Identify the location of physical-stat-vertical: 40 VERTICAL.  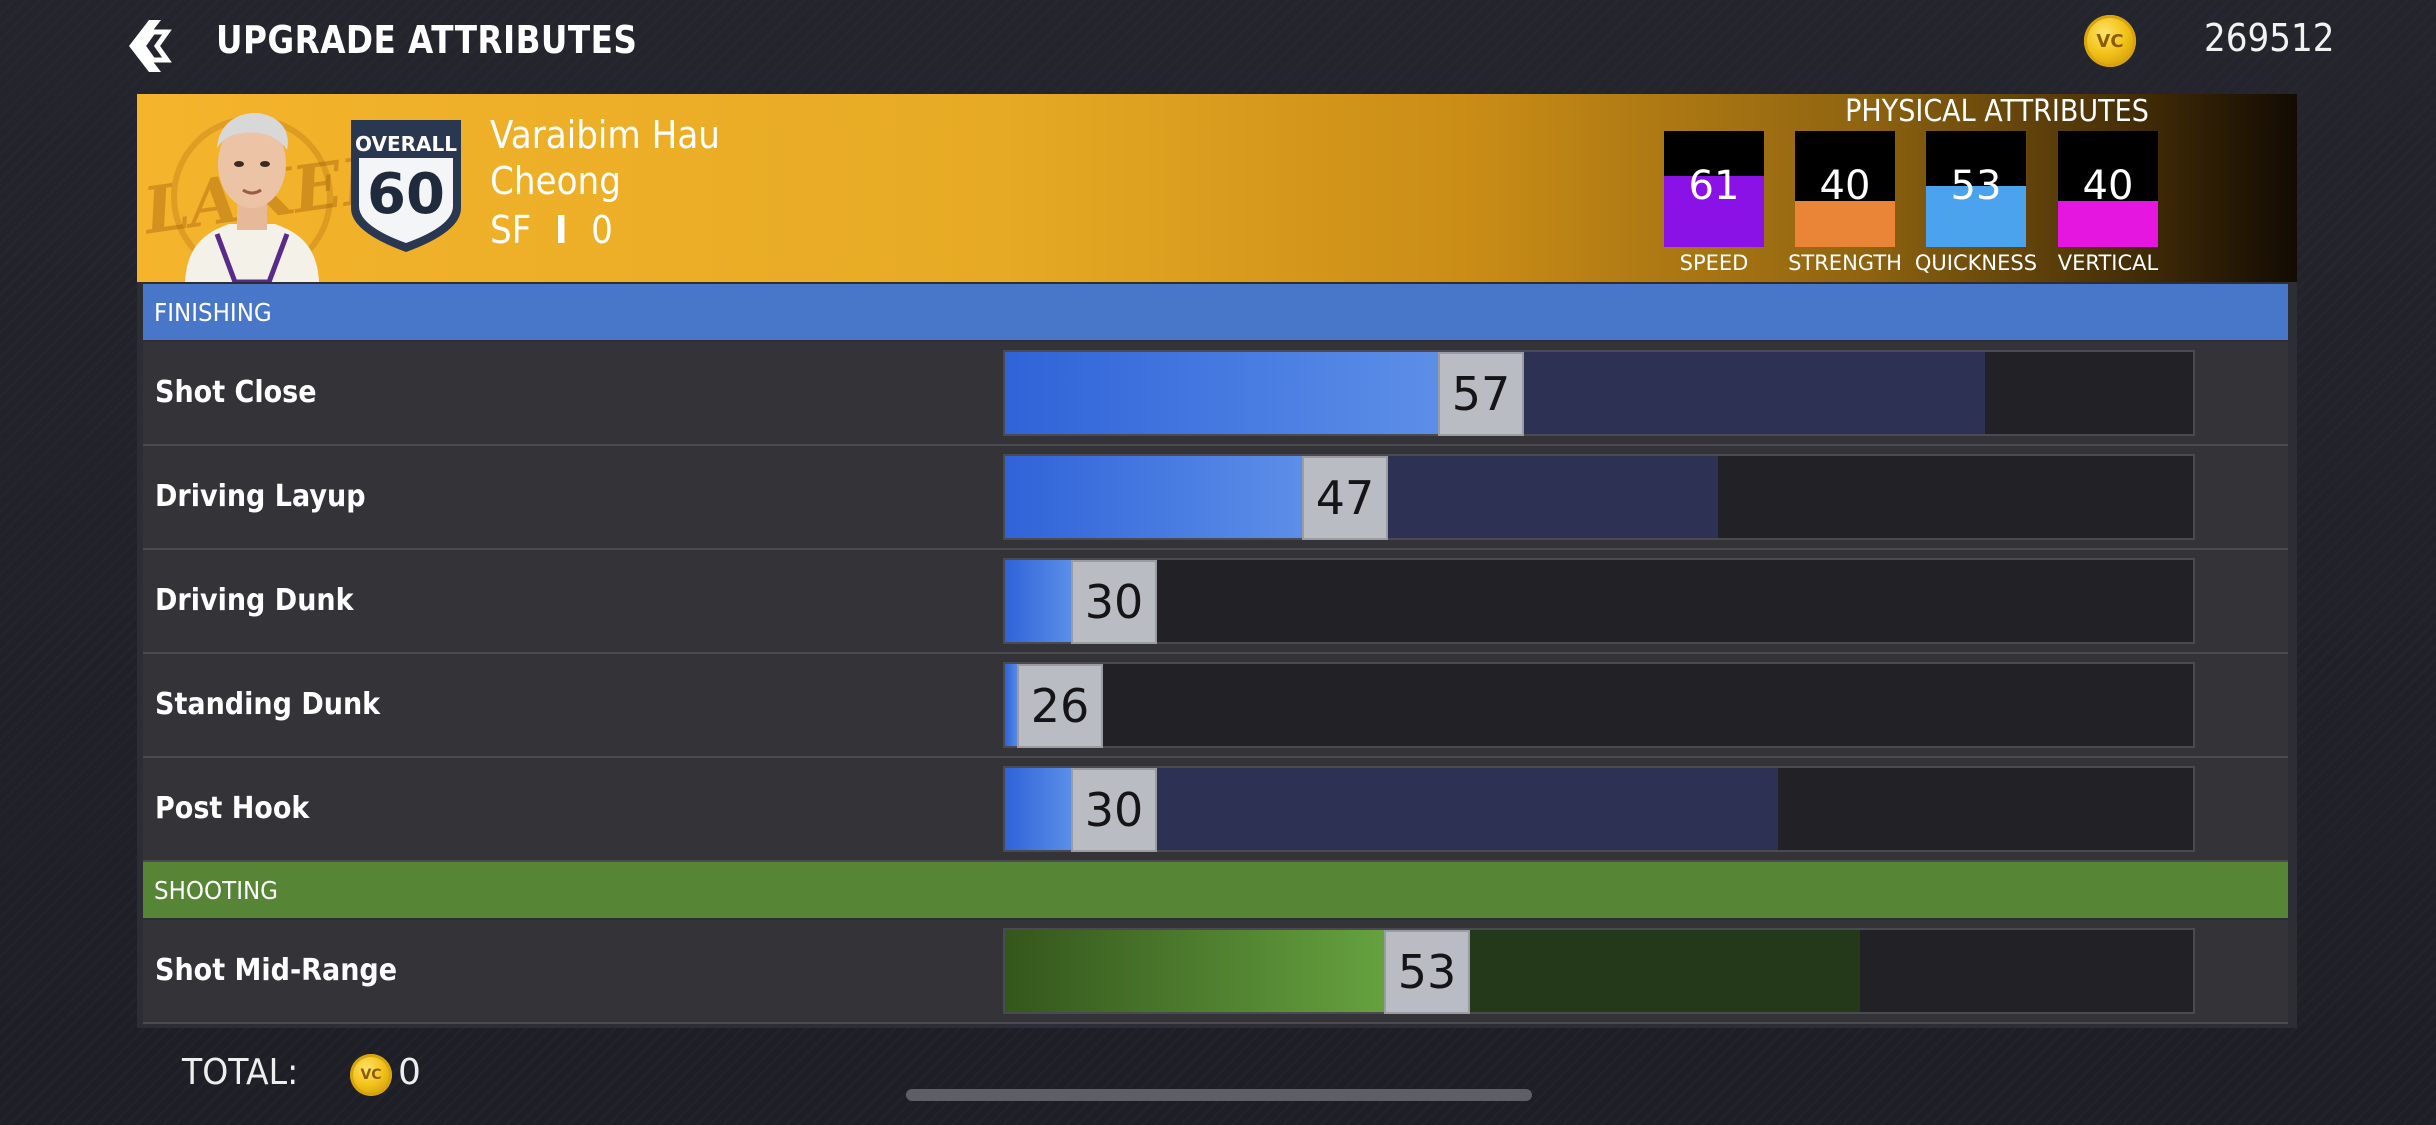
(2108, 206).